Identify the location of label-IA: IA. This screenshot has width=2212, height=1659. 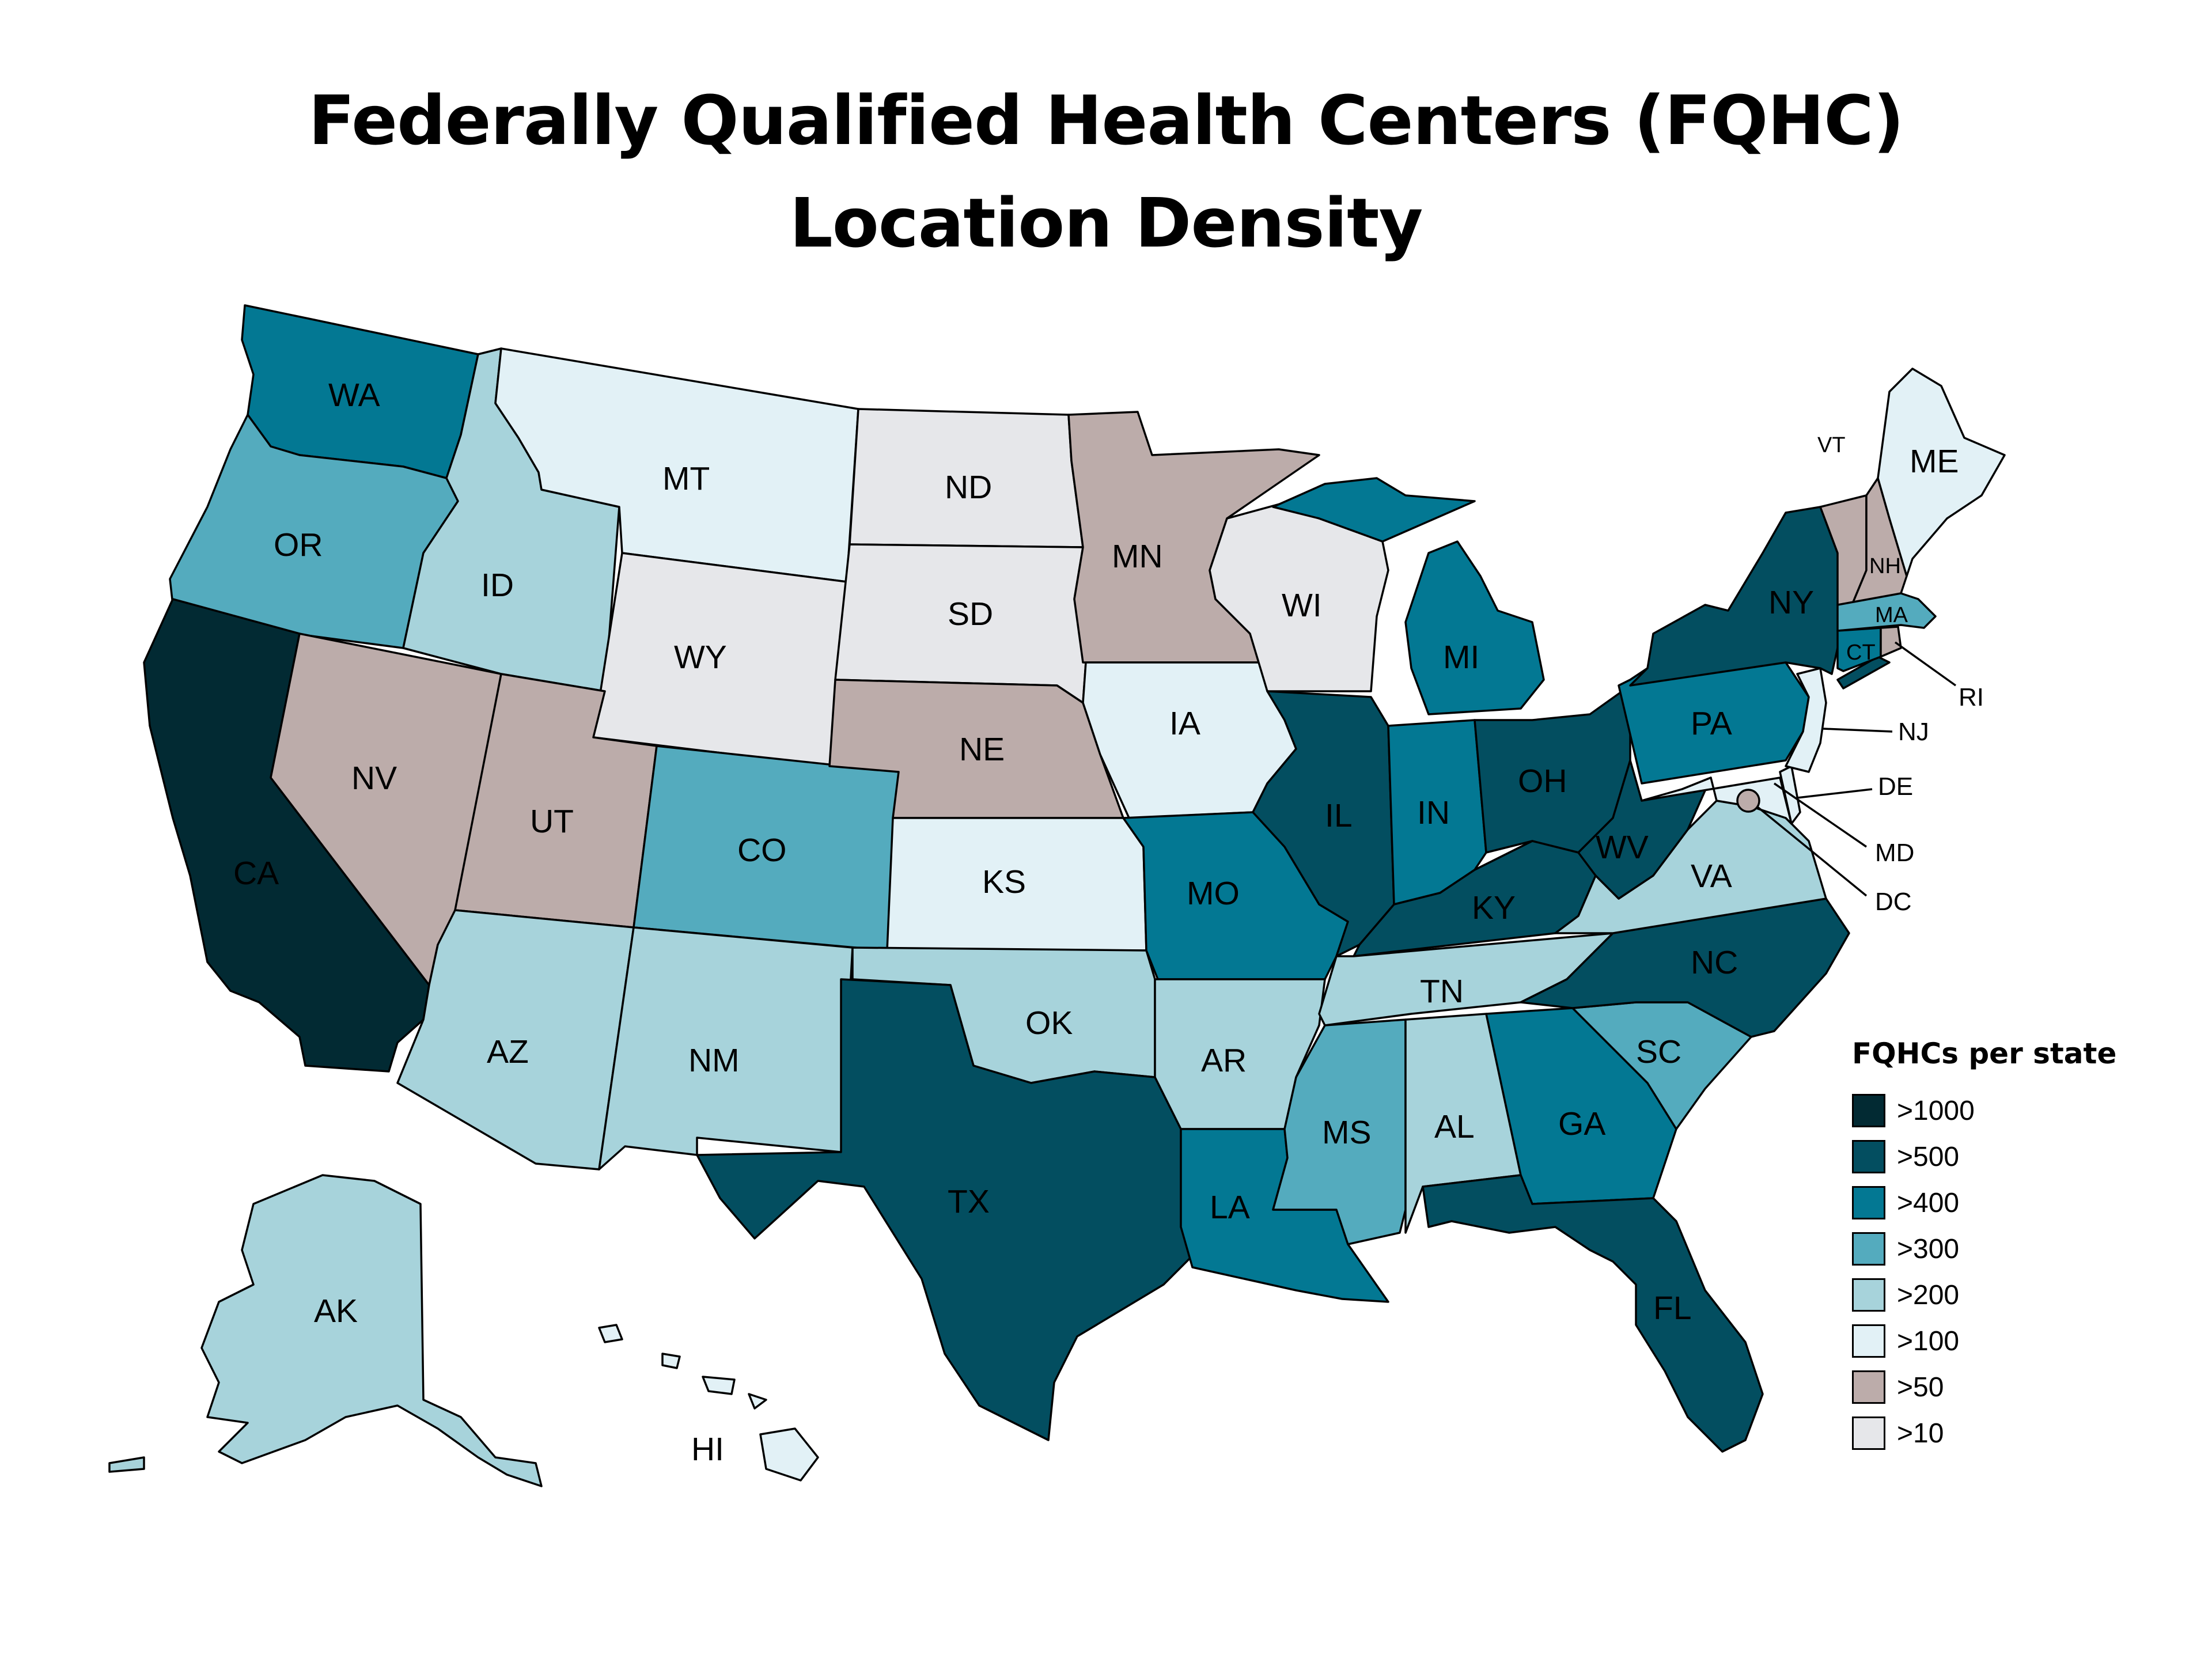
(1184, 723).